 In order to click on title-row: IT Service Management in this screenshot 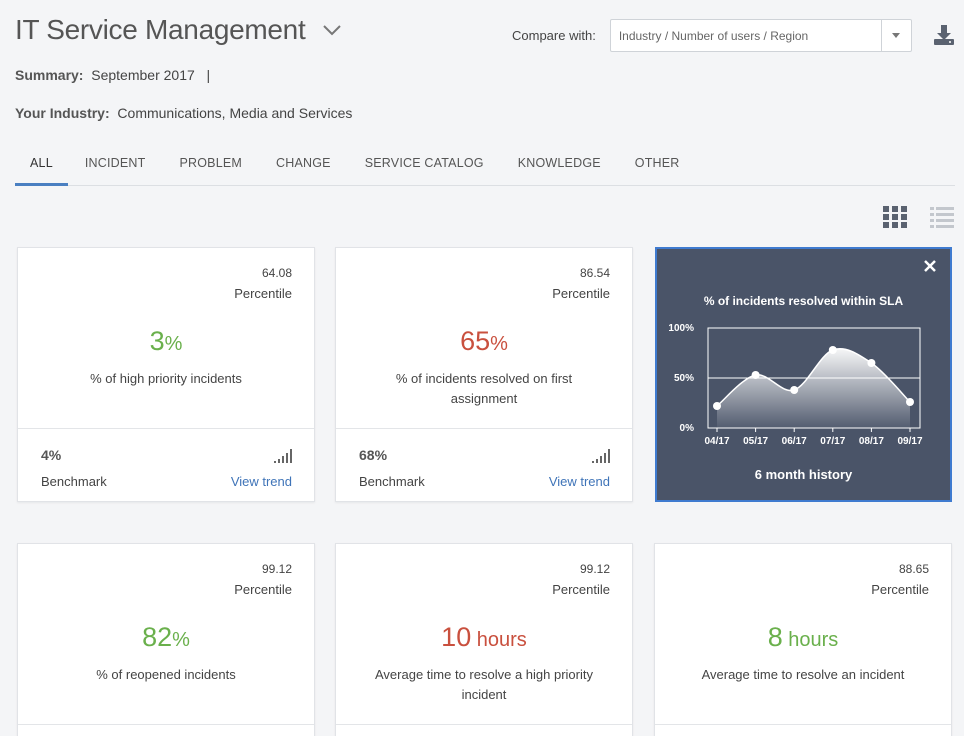, I will do `click(179, 30)`.